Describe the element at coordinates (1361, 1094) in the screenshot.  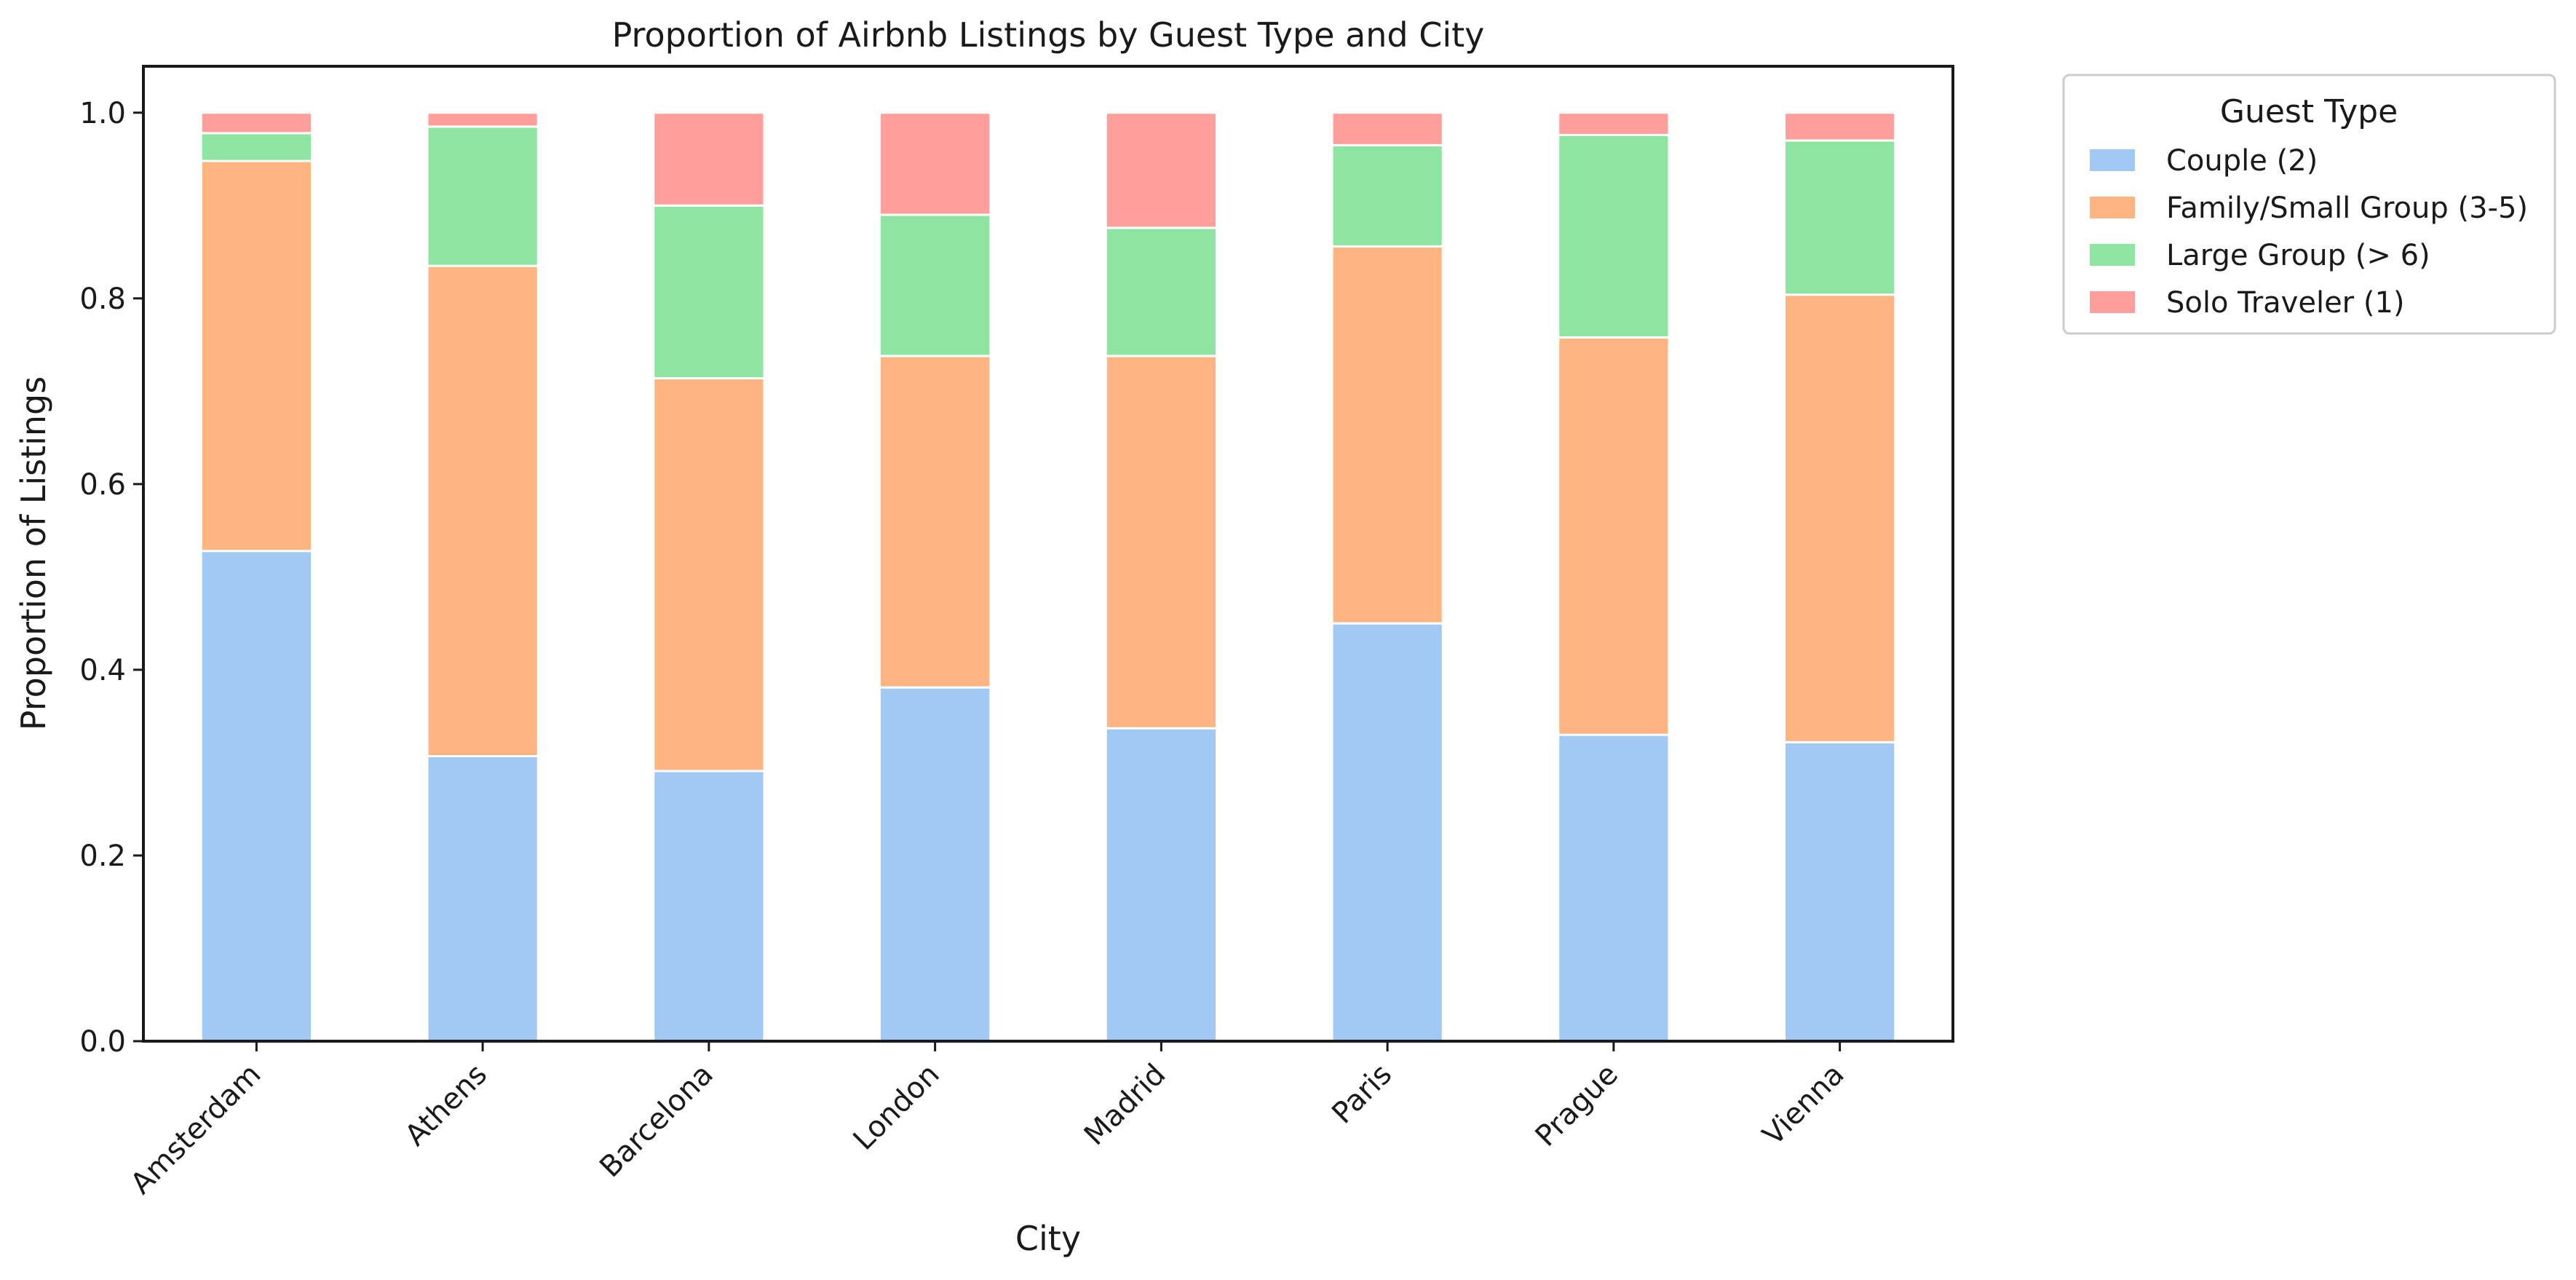
I see `x-tick-label-paris: Paris` at that location.